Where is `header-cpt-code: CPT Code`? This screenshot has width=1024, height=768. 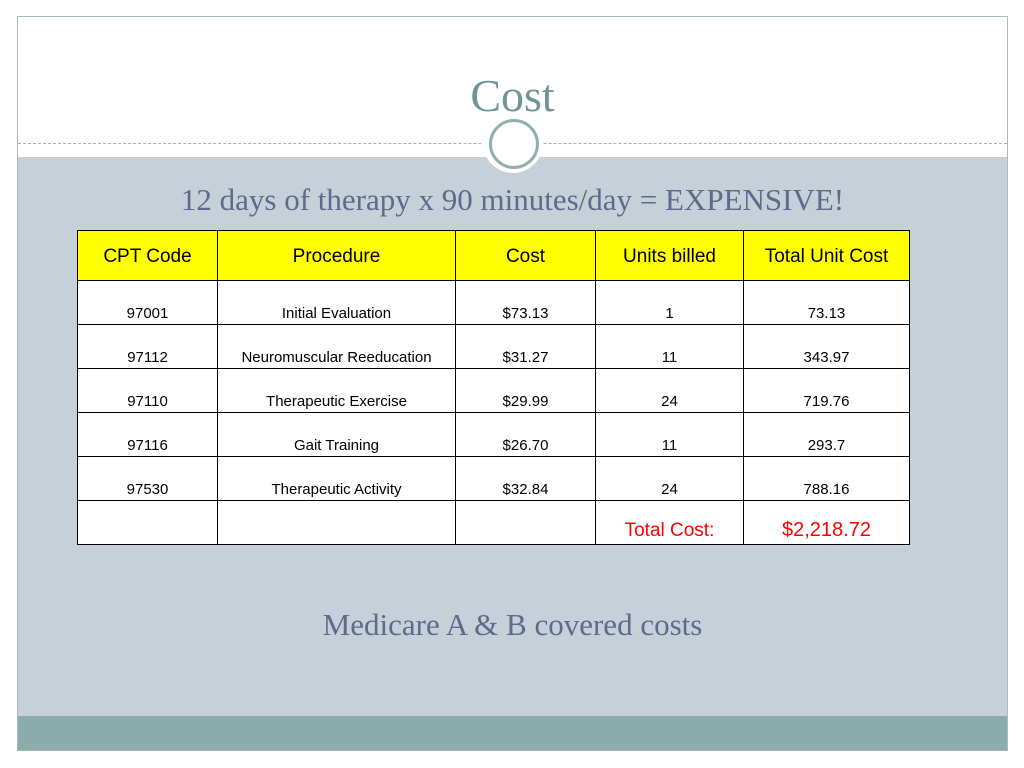
header-cpt-code: CPT Code is located at coordinates (147, 255).